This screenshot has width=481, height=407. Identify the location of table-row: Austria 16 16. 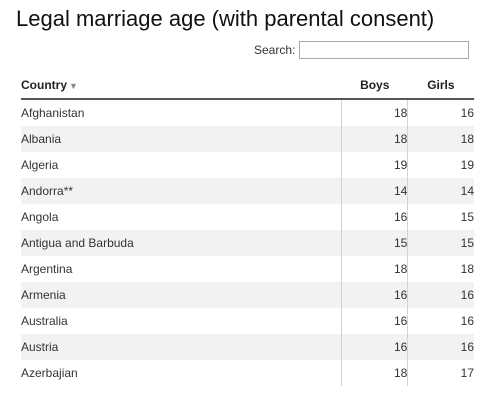
(247, 347).